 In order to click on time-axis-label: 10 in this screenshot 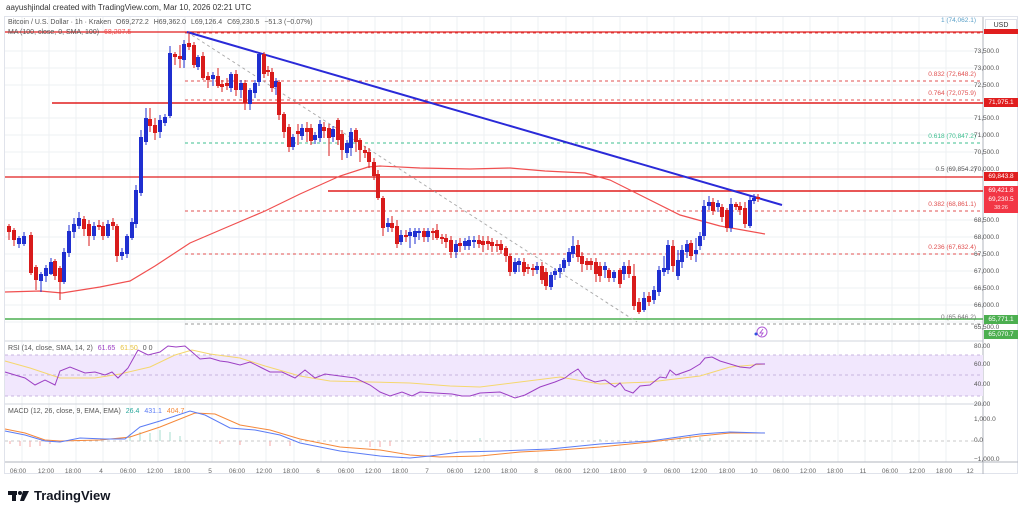, I will do `click(754, 471)`.